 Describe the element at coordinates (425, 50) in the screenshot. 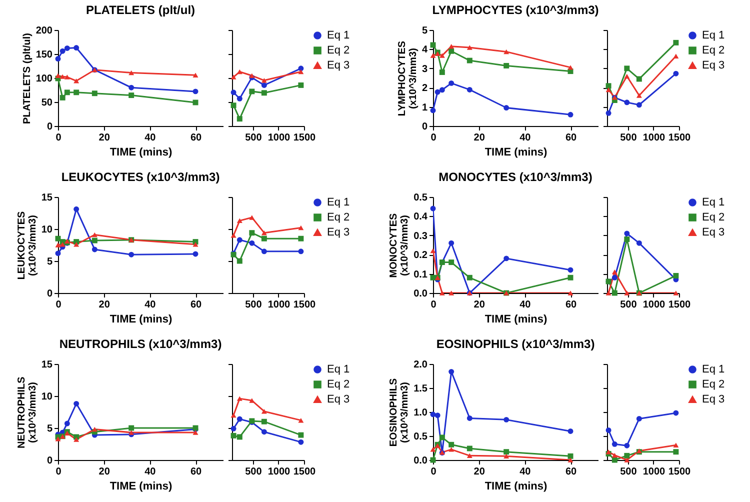

I see `y-tick-label: 4` at that location.